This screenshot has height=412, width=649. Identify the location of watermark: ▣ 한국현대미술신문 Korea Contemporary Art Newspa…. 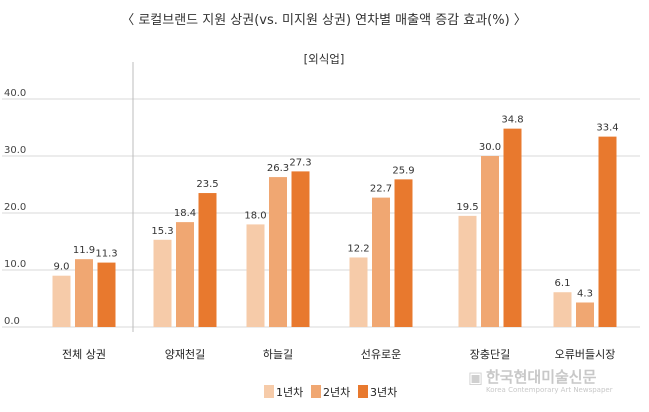
(540, 381).